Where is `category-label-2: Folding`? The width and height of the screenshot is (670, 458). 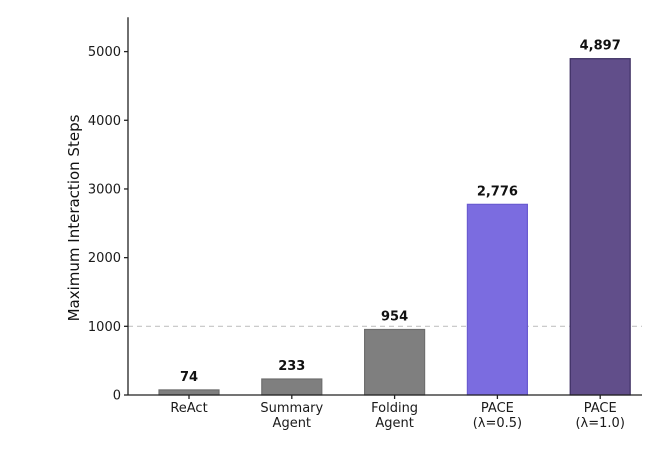 category-label-2: Folding is located at coordinates (394, 408).